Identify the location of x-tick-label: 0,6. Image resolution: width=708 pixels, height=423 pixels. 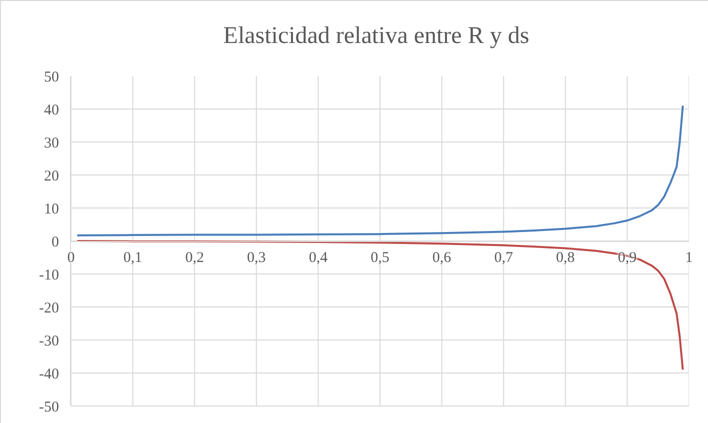
(442, 258).